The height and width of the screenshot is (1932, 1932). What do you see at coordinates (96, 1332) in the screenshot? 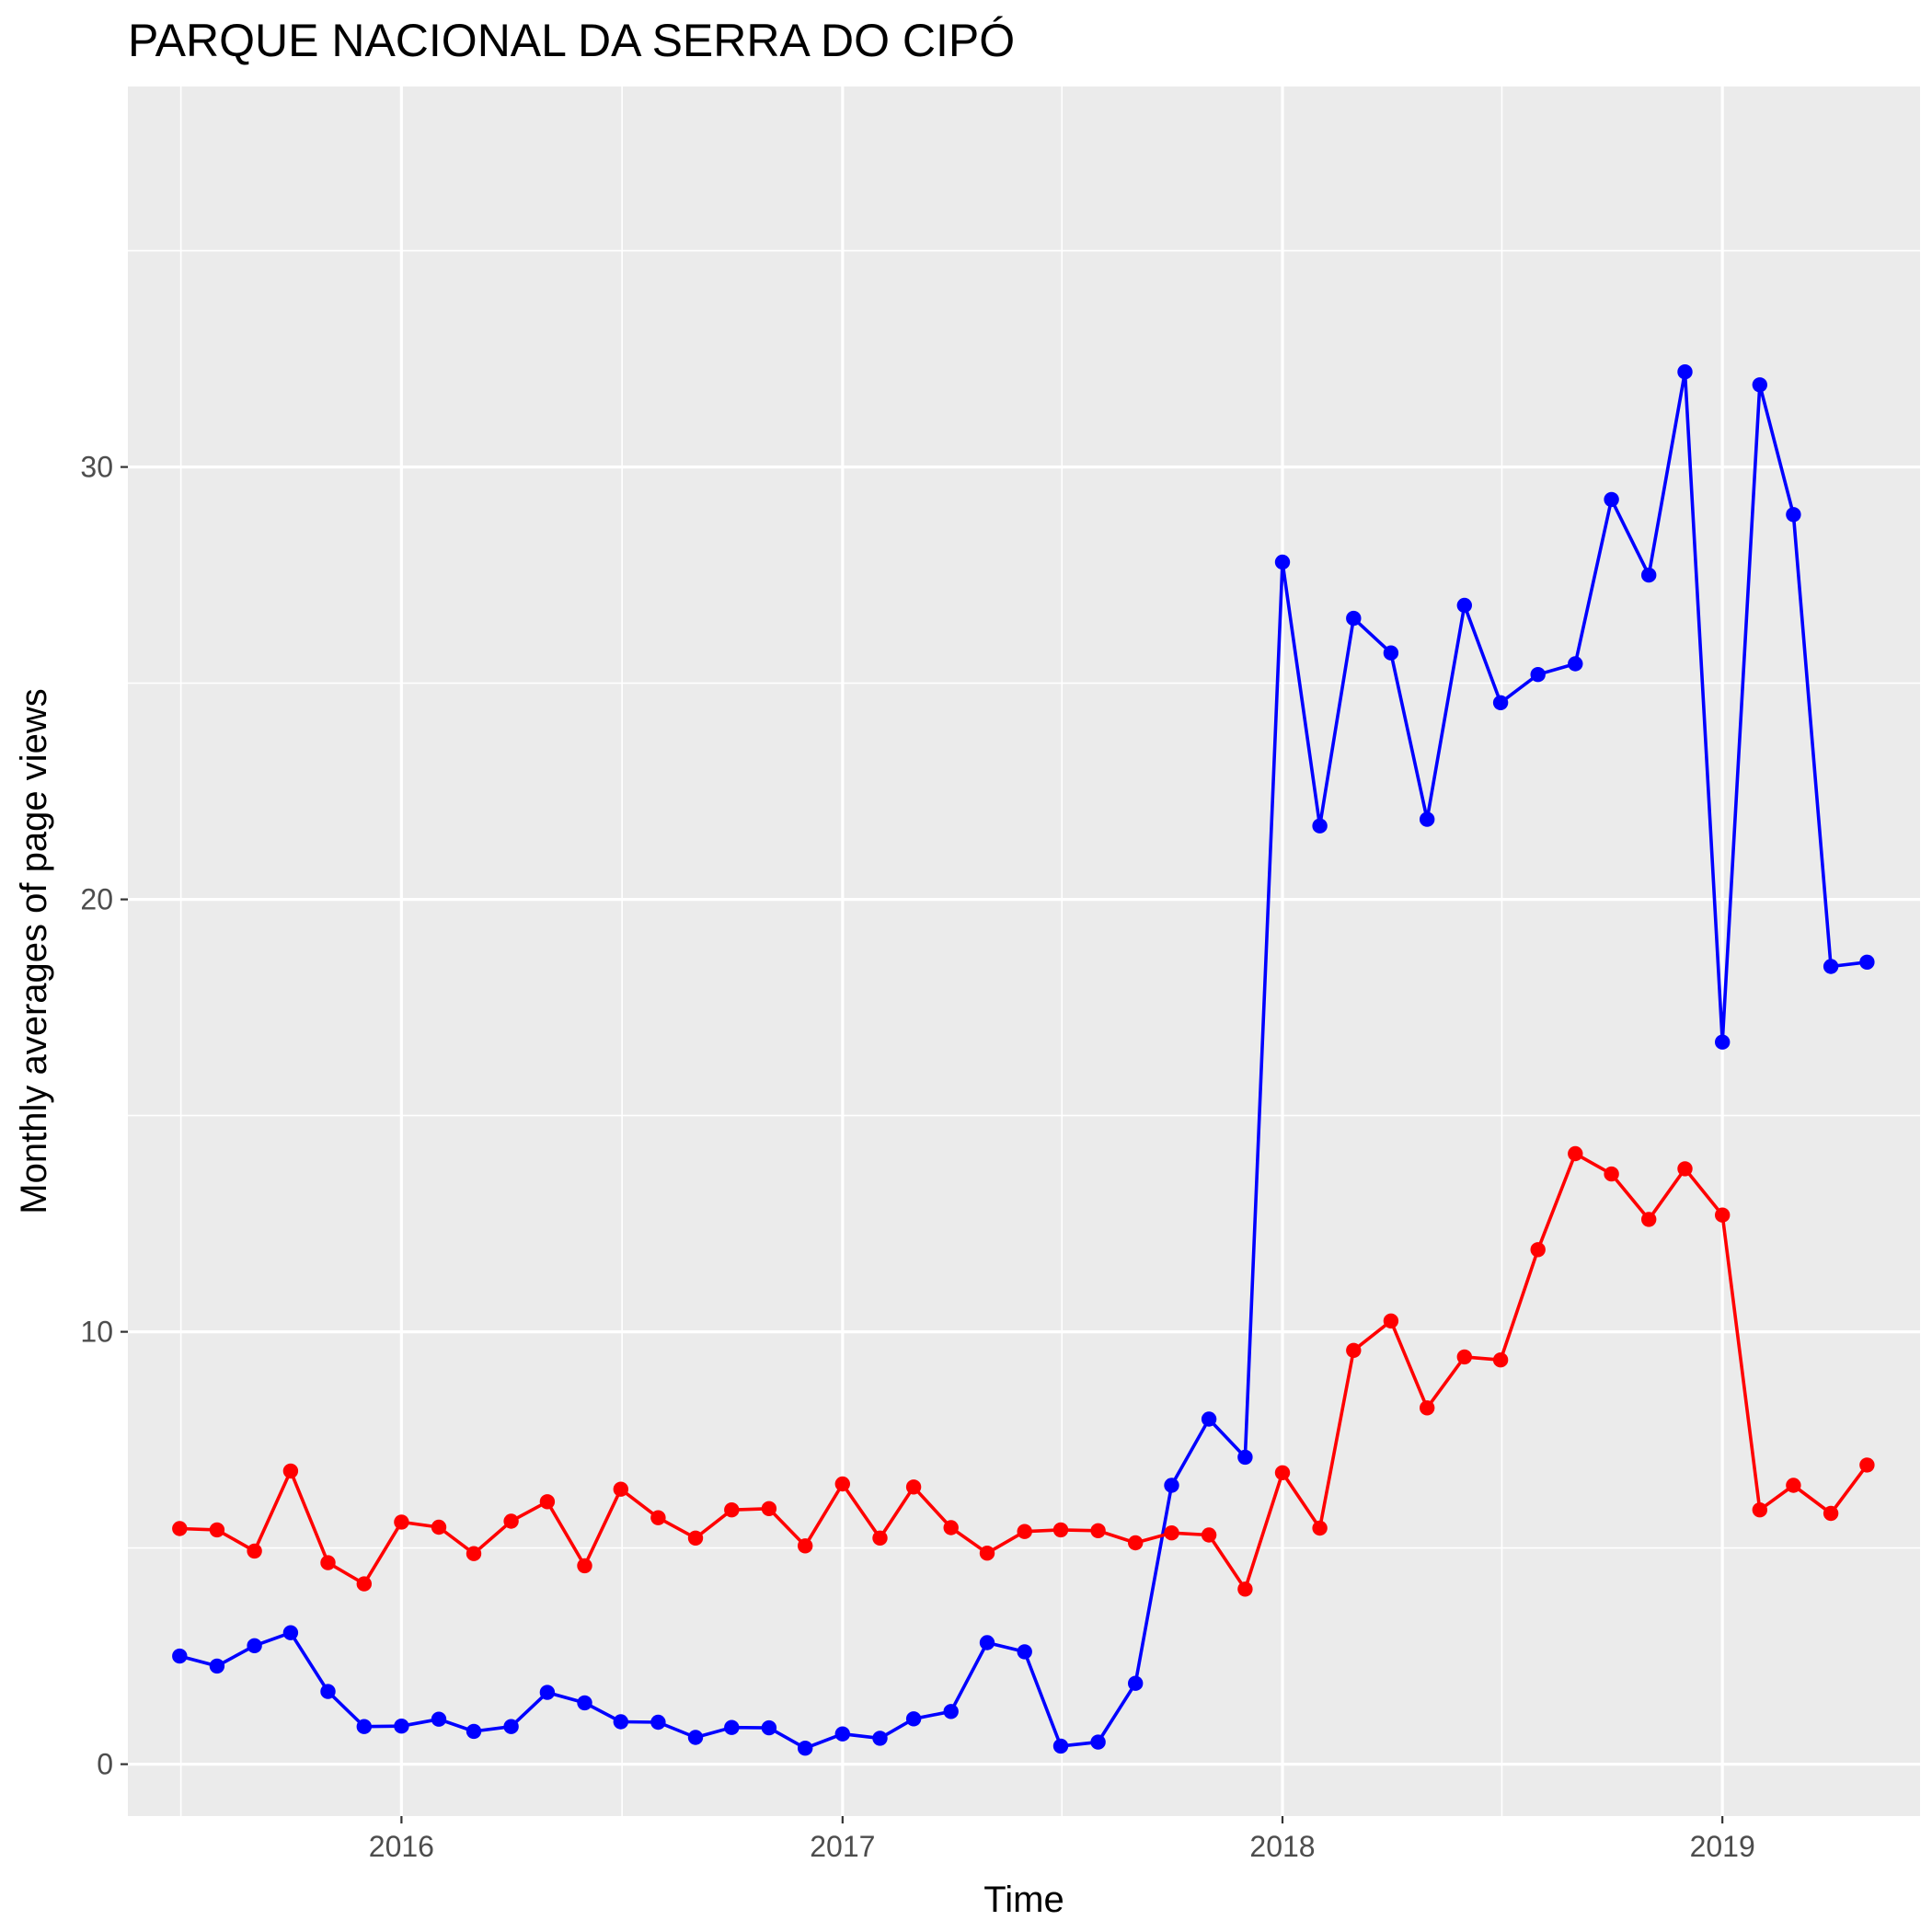
I see `y-tick-label: 10` at bounding box center [96, 1332].